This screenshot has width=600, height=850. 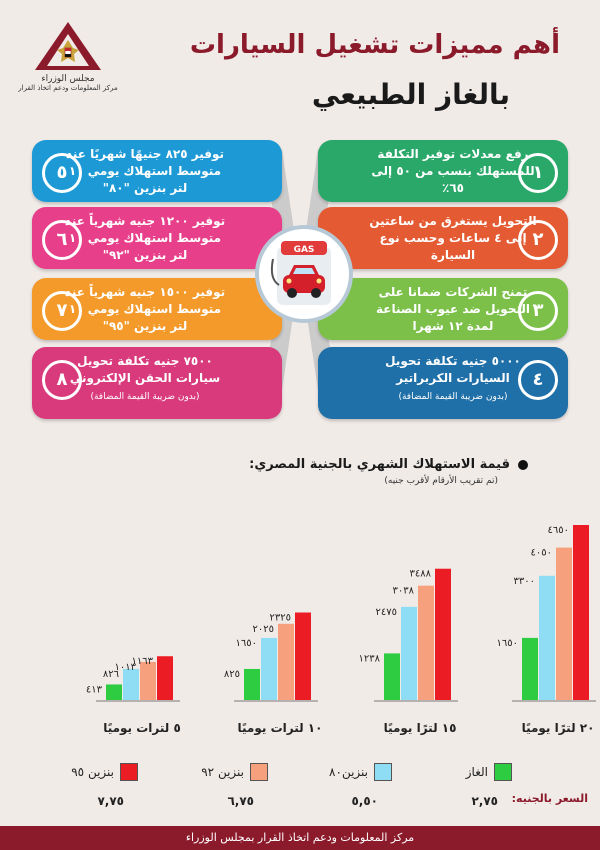 What do you see at coordinates (348, 772) in the screenshot?
I see `legend-label: بنزين٨٠` at bounding box center [348, 772].